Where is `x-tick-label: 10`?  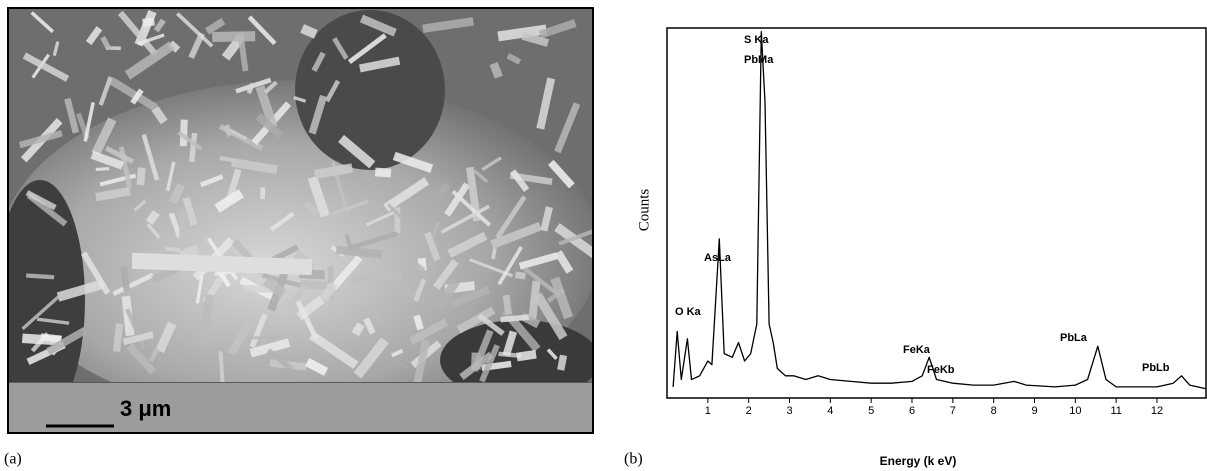 x-tick-label: 10 is located at coordinates (1075, 411).